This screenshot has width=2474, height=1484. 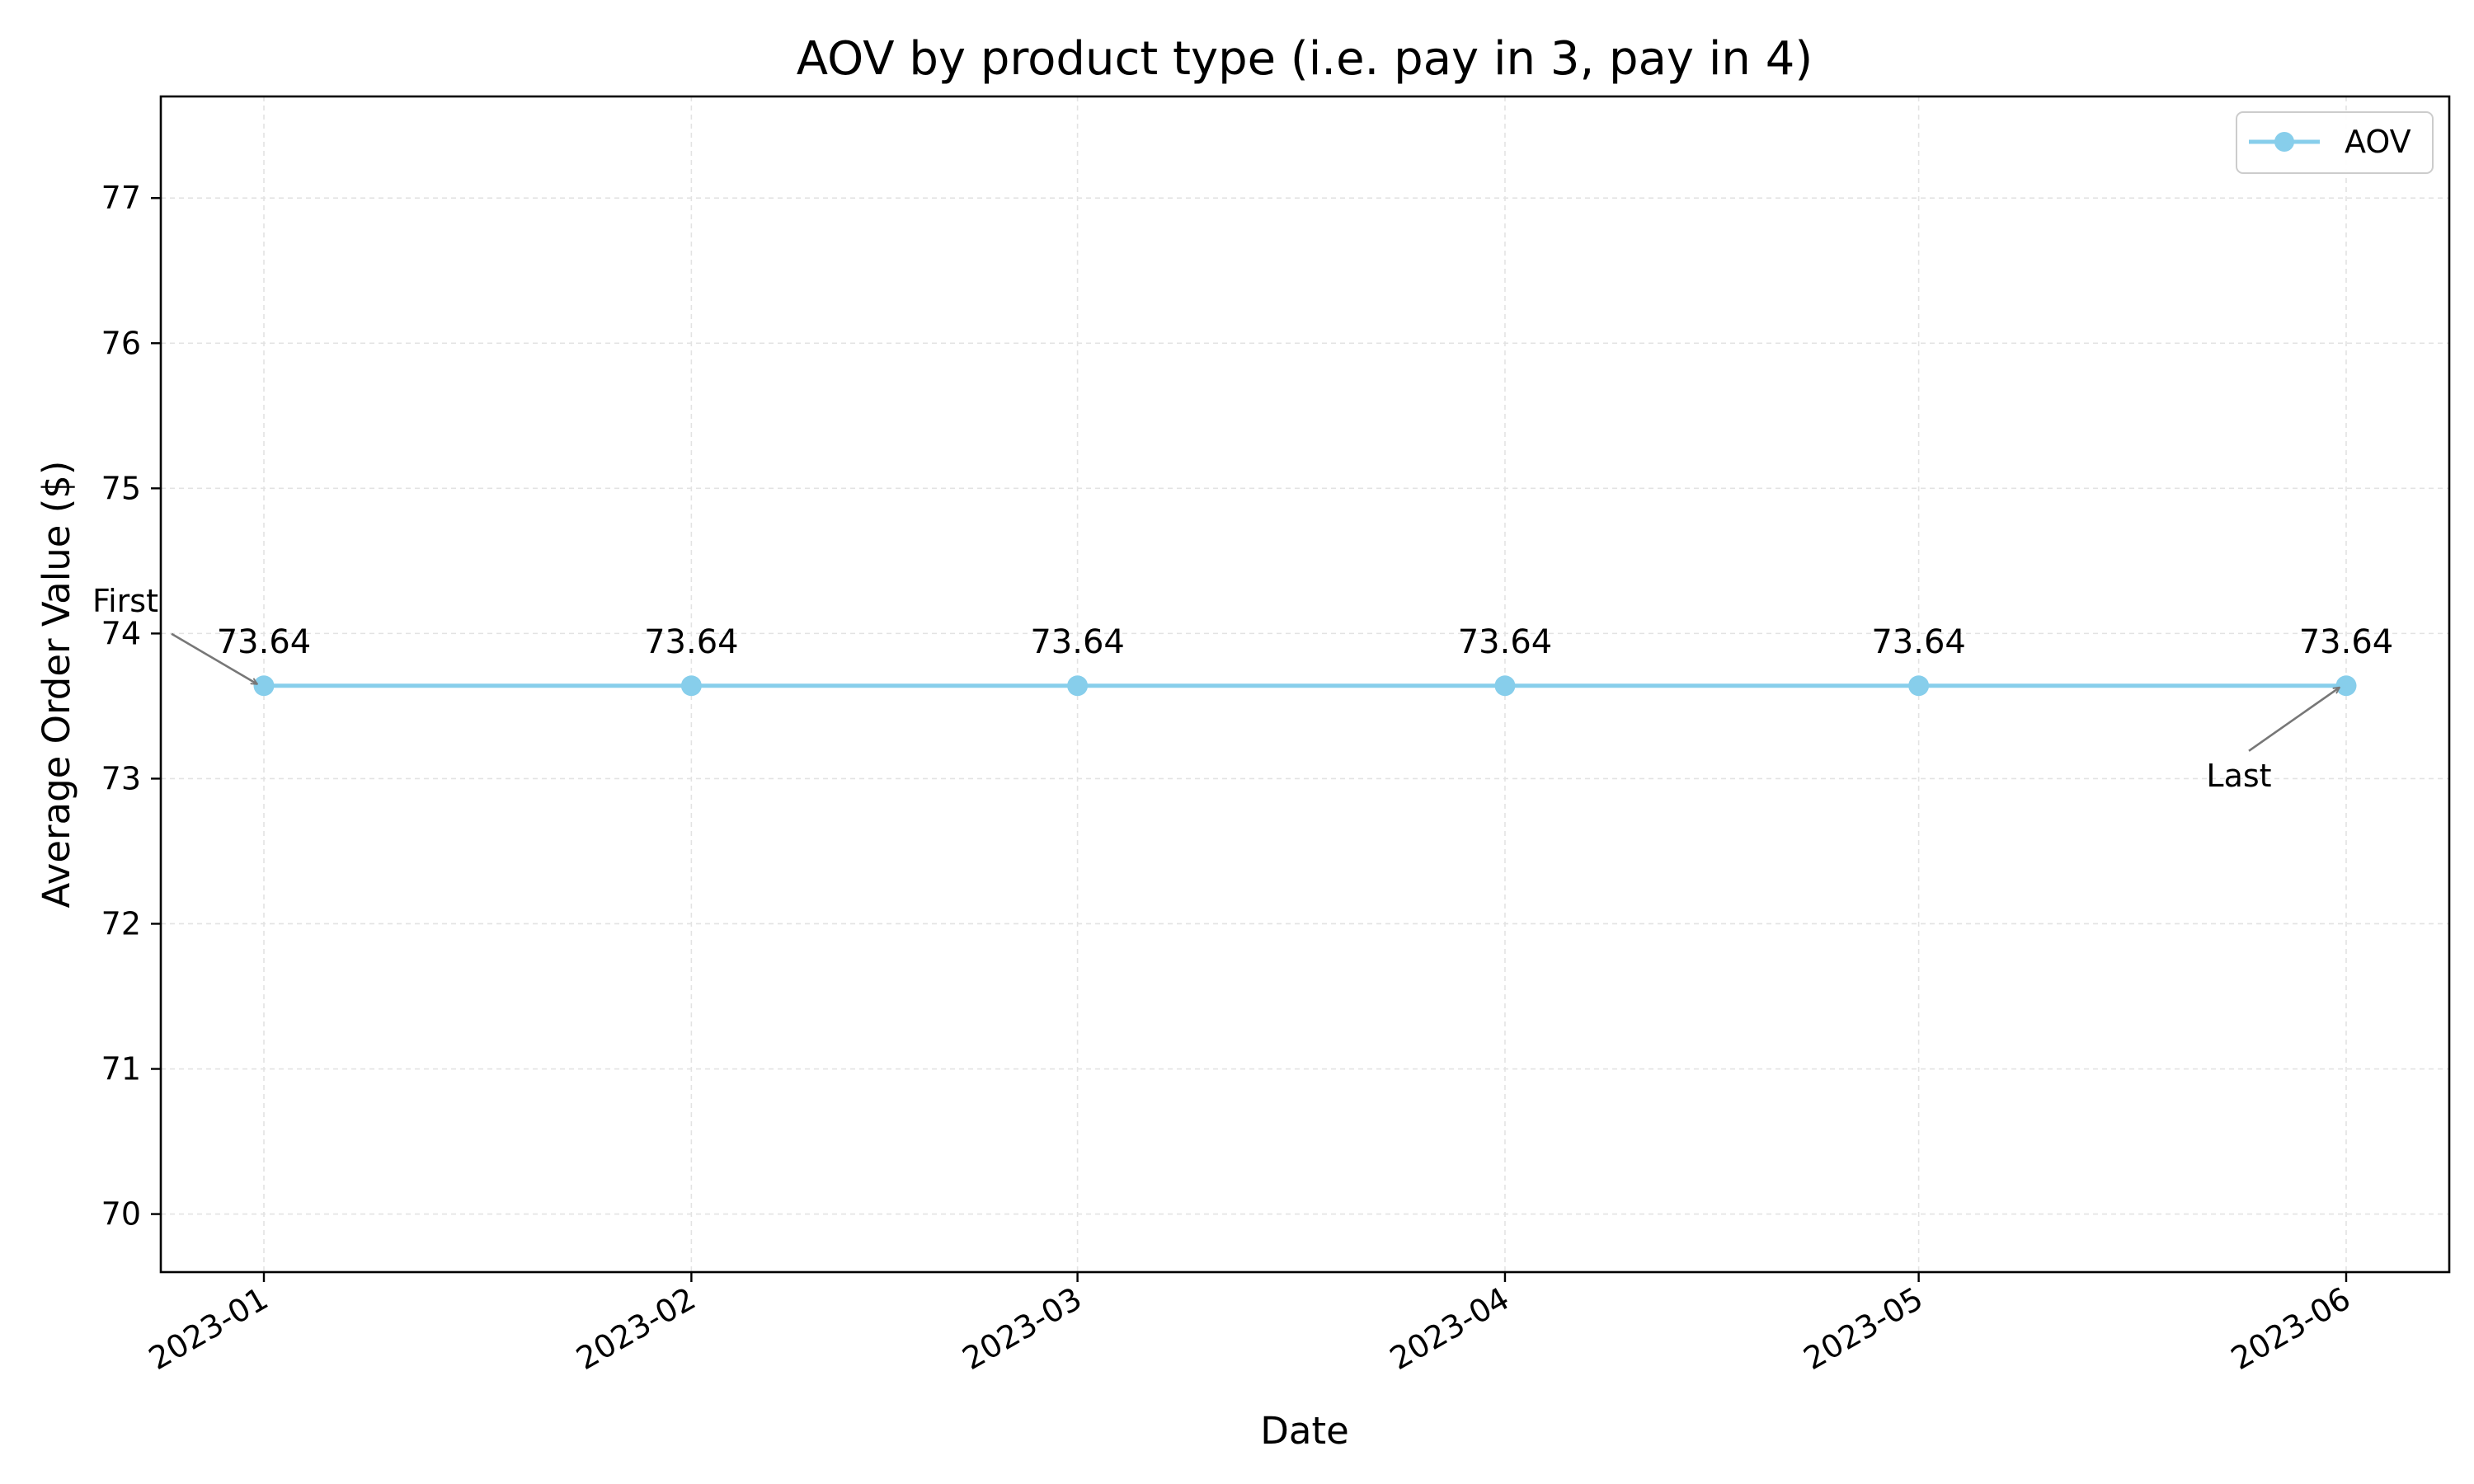 I want to click on legend-box, so click(x=2335, y=142).